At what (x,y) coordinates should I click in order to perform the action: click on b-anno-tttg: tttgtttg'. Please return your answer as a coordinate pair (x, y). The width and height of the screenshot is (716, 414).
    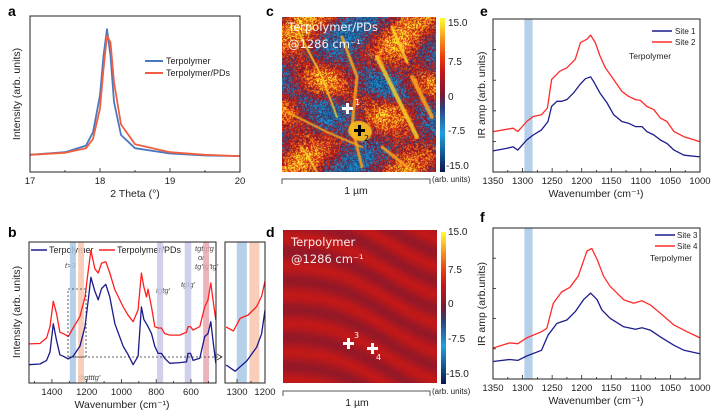
    Looking at the image, I should click on (89, 377).